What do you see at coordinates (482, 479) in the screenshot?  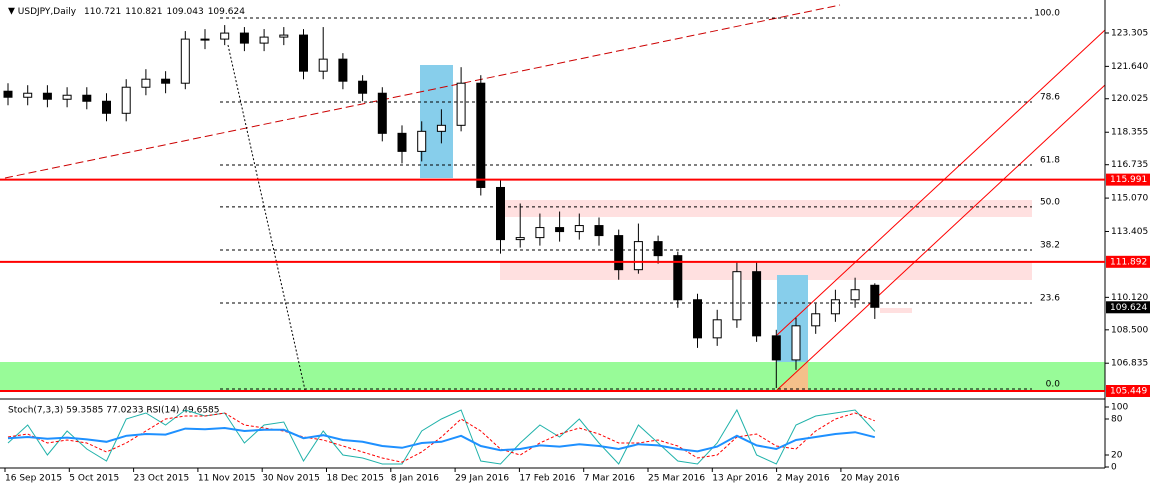 I see `x-tick-label: 29 Jan 2016` at bounding box center [482, 479].